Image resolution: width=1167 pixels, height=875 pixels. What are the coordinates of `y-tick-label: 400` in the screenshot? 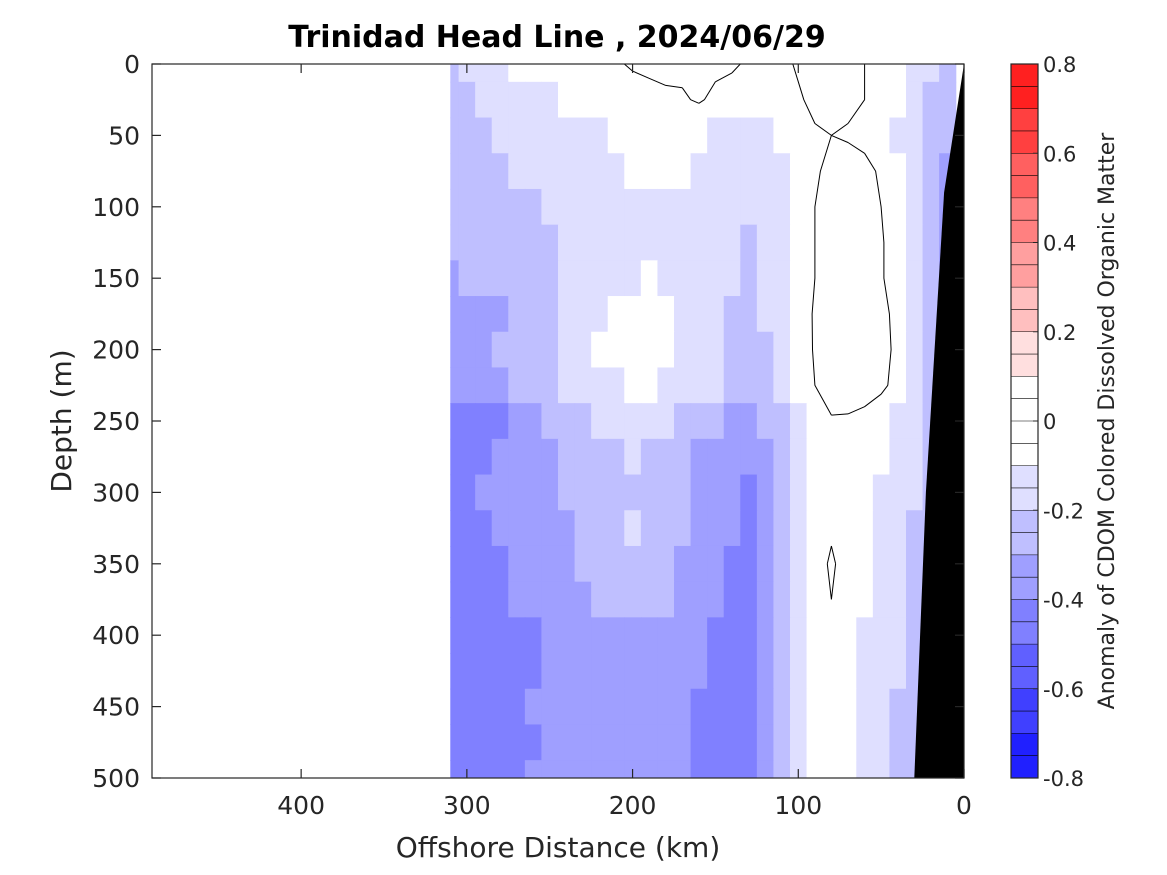 It's located at (116, 635).